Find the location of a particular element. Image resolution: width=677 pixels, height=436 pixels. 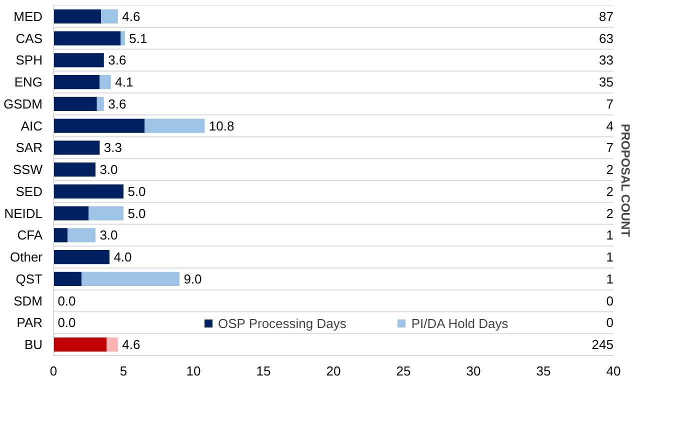

total-label: 3.3 is located at coordinates (113, 148).